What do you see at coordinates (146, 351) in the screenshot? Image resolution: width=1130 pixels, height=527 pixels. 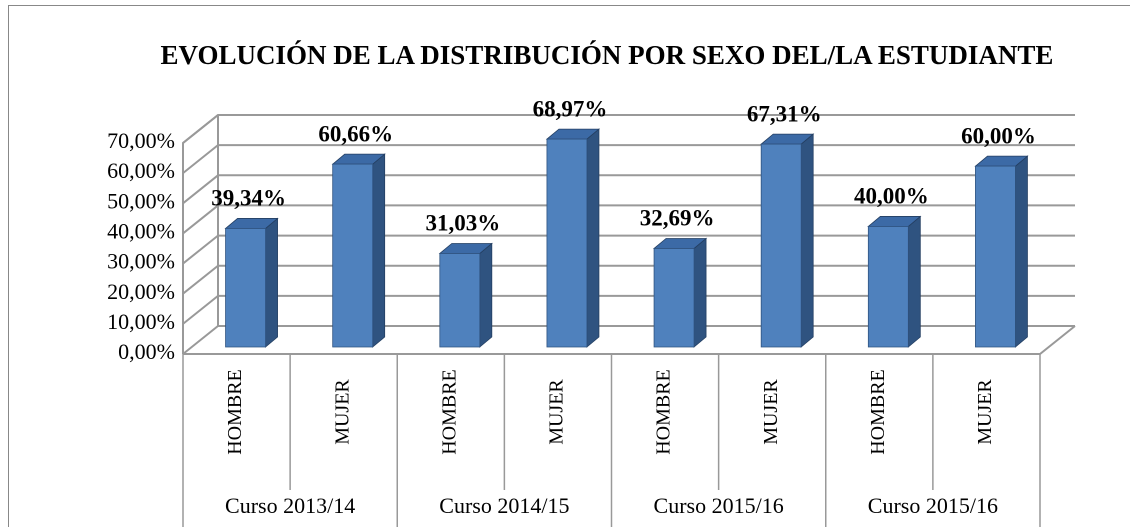 I see `y-tick-label: 0,00%` at bounding box center [146, 351].